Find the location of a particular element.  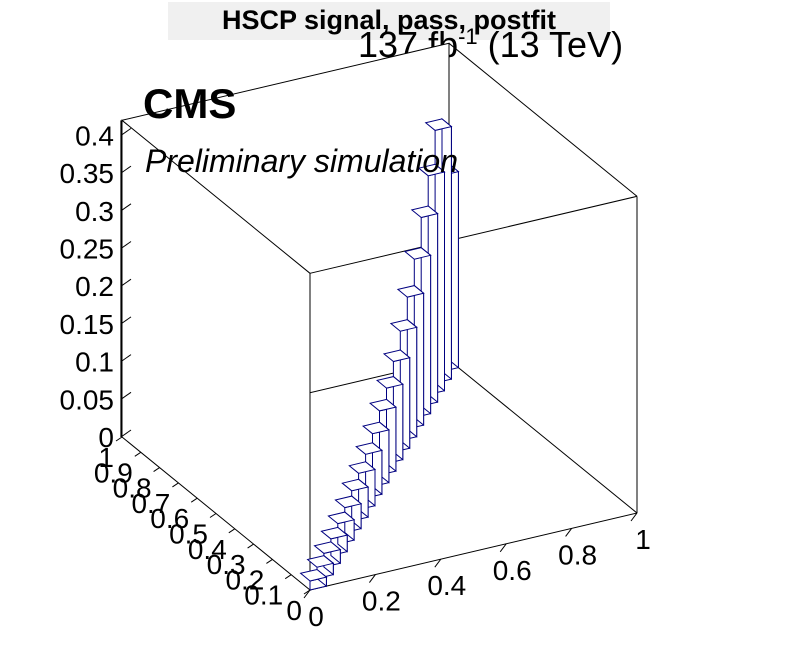

z-tick-label: 0 is located at coordinates (106, 437).